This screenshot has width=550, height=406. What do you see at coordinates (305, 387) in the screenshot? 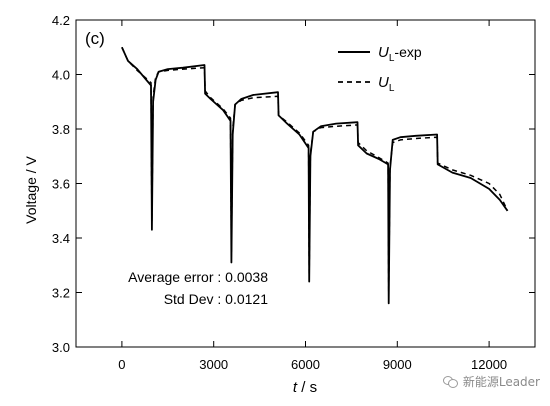
I see `x-axis-label: t / s` at bounding box center [305, 387].